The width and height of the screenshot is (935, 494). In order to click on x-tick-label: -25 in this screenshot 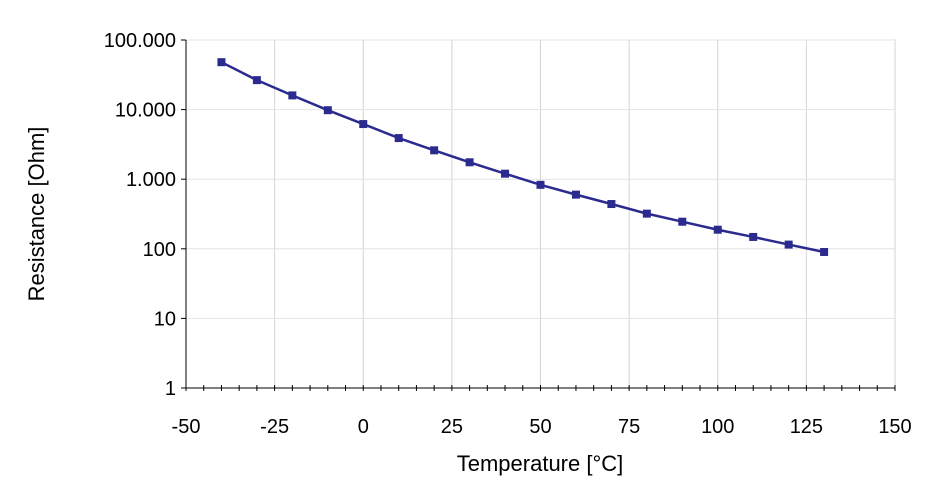, I will do `click(274, 427)`.